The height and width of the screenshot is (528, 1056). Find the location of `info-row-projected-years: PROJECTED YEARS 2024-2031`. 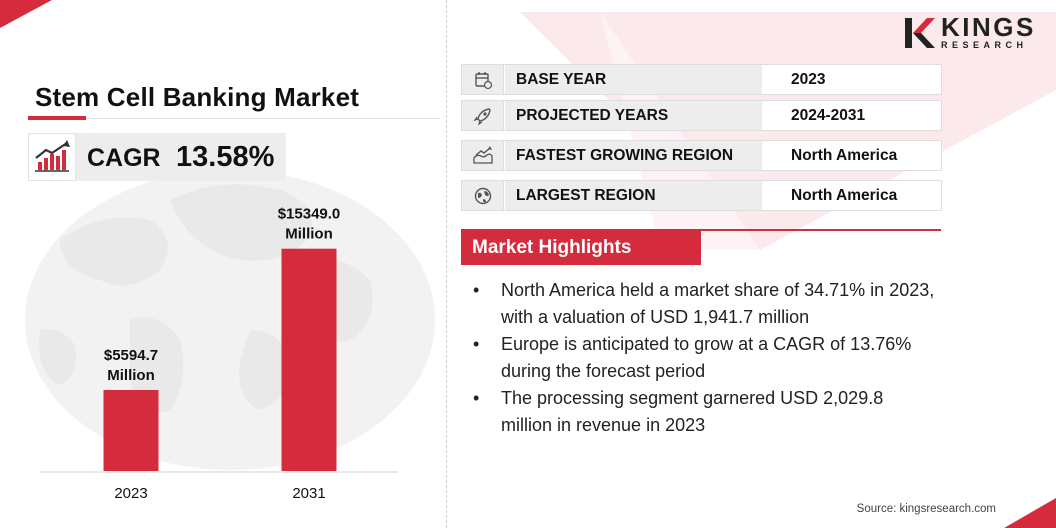

info-row-projected-years: PROJECTED YEARS 2024-2031 is located at coordinates (701, 115).